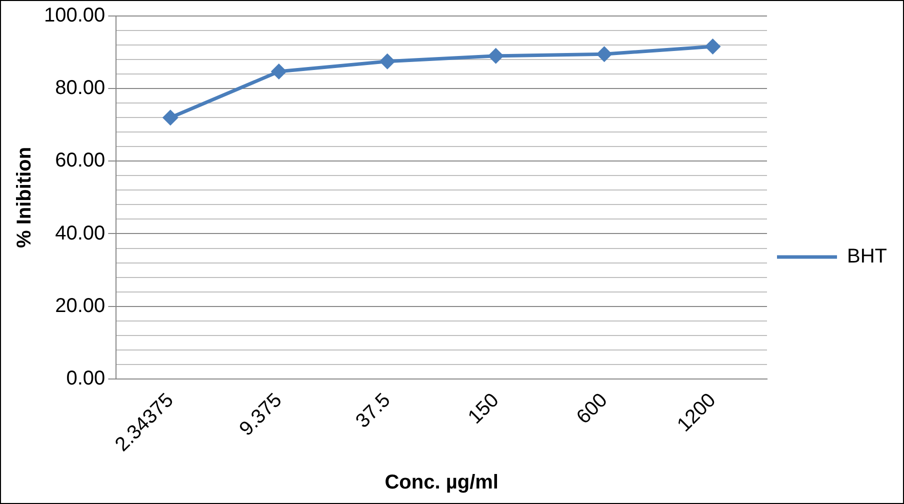 The image size is (904, 504). I want to click on y-tick-label: 0.00, so click(86, 378).